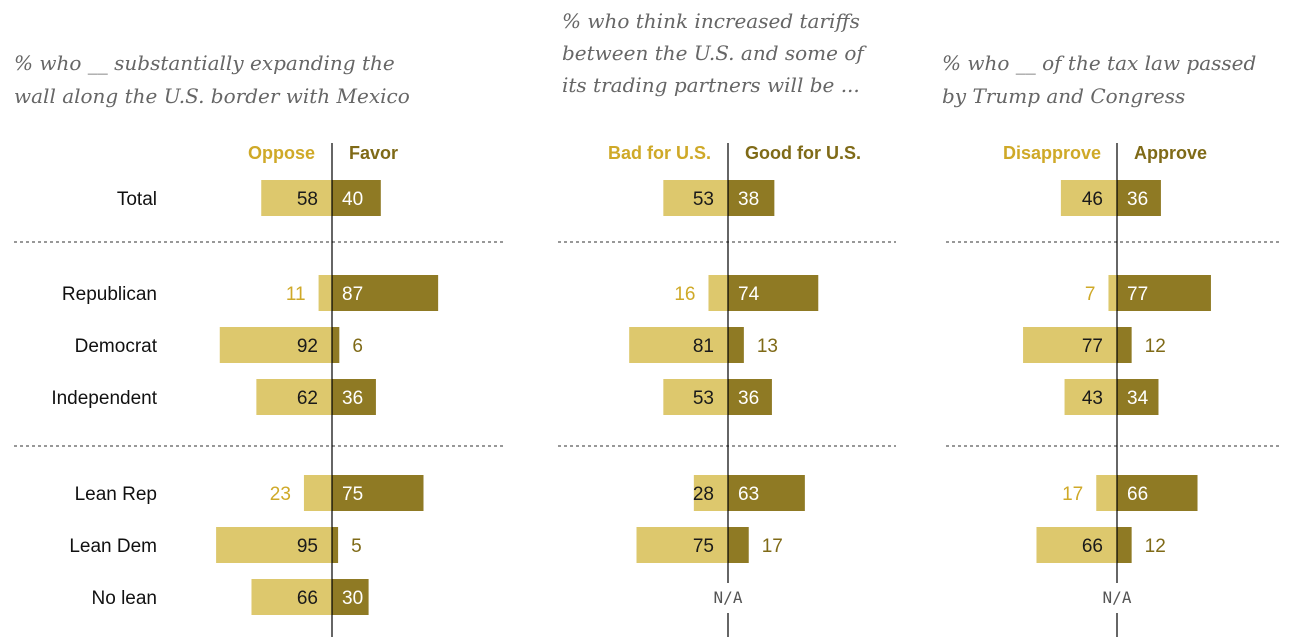 The image size is (1291, 637). Describe the element at coordinates (212, 96) in the screenshot. I see `panel-title-line: wall along the U.S. border with Mexico` at that location.